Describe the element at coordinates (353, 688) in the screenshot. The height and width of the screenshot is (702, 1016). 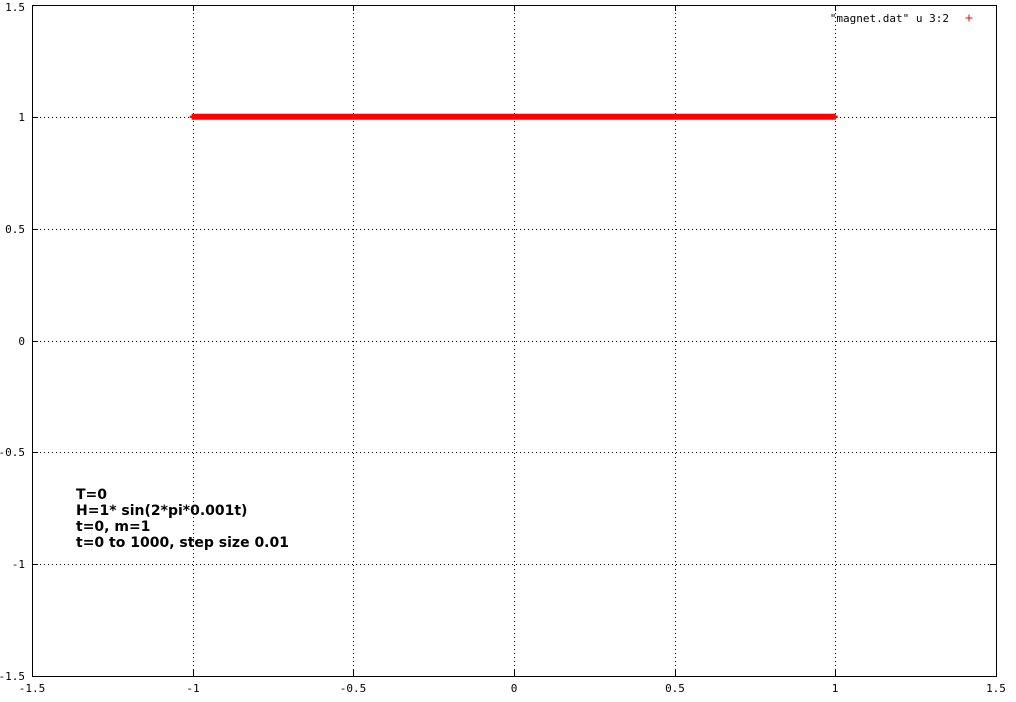
I see `x-tick-label: -0.5` at that location.